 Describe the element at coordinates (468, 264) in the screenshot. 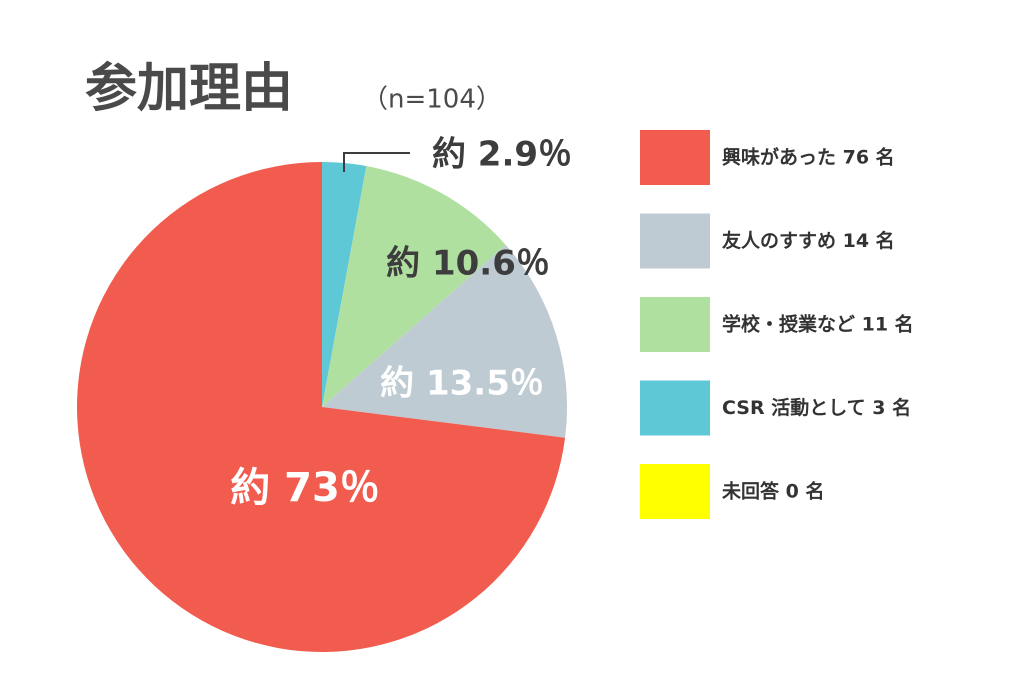

I see `data-label: 約 10.6％` at that location.